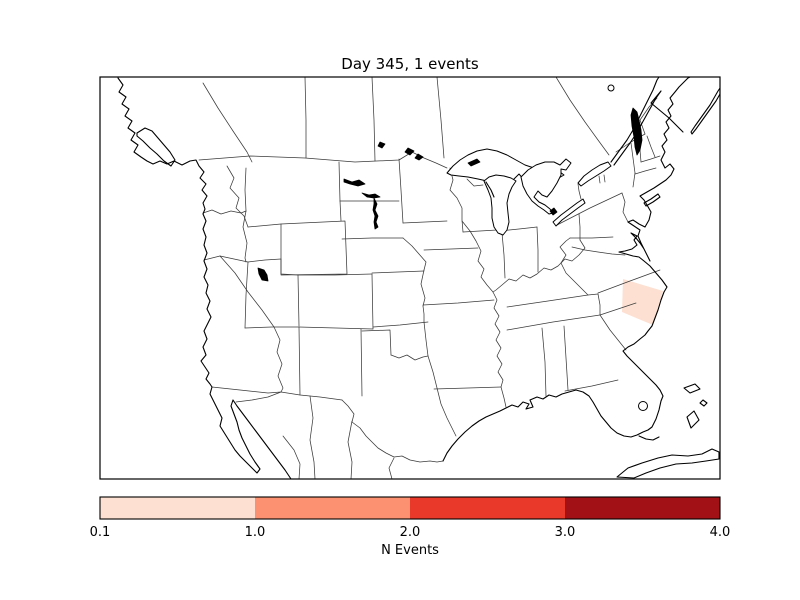 This screenshot has height=600, width=800. What do you see at coordinates (553, 211) in the screenshot?
I see `lake-st-clair` at bounding box center [553, 211].